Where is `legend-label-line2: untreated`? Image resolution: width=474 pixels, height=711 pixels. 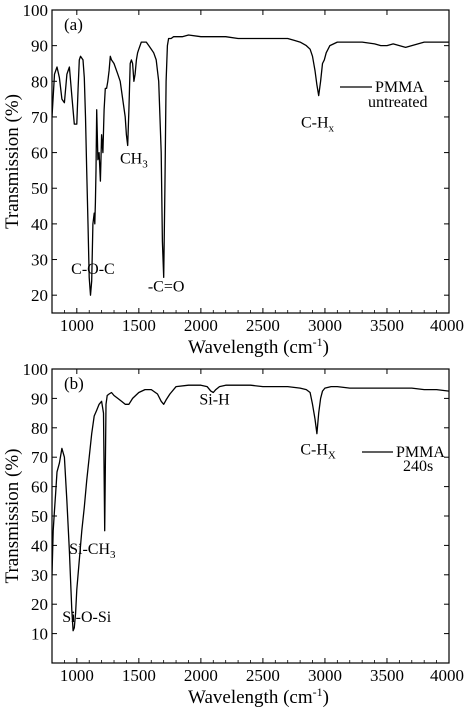
legend-label-line2: untreated is located at coordinates (398, 102).